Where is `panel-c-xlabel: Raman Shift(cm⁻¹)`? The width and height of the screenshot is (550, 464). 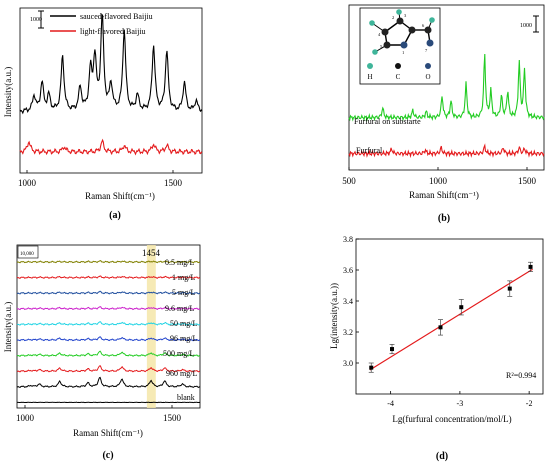
panel-c-xlabel: Raman Shift(cm⁻¹) is located at coordinates (108, 433).